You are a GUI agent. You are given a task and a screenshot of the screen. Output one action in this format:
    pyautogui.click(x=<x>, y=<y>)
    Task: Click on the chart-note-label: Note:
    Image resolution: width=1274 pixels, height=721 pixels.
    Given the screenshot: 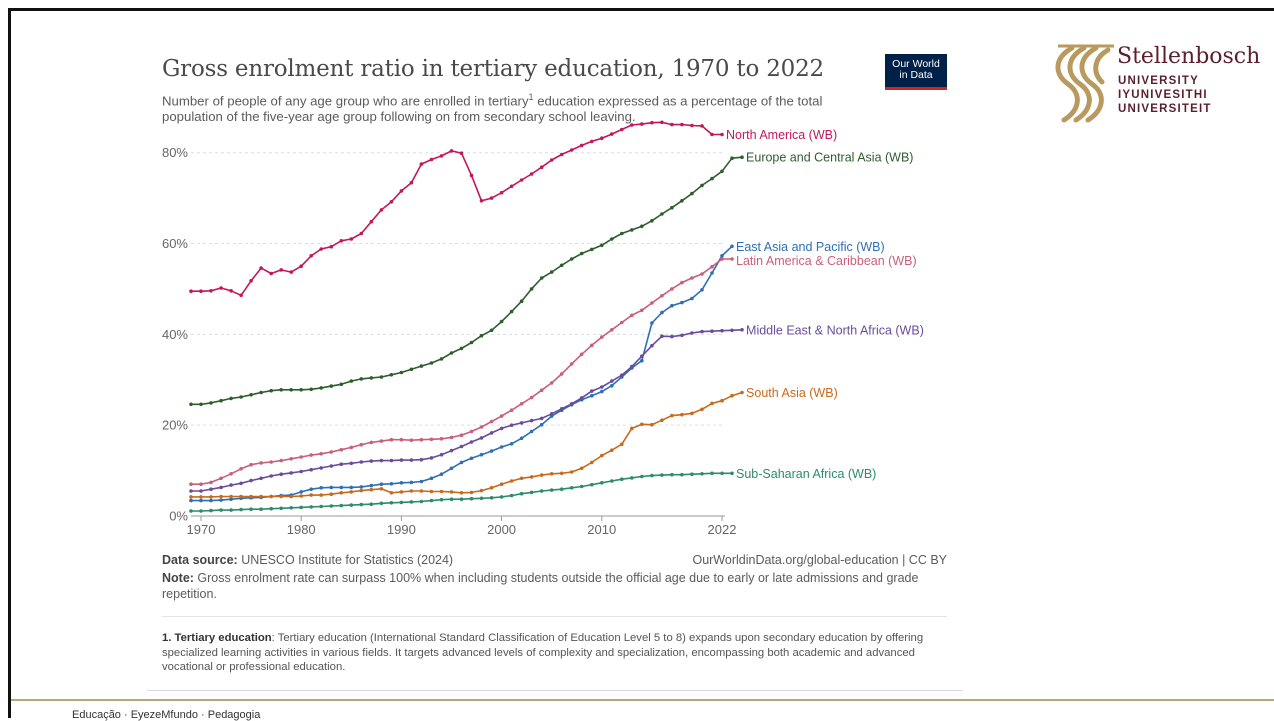 What is the action you would take?
    pyautogui.click(x=178, y=578)
    